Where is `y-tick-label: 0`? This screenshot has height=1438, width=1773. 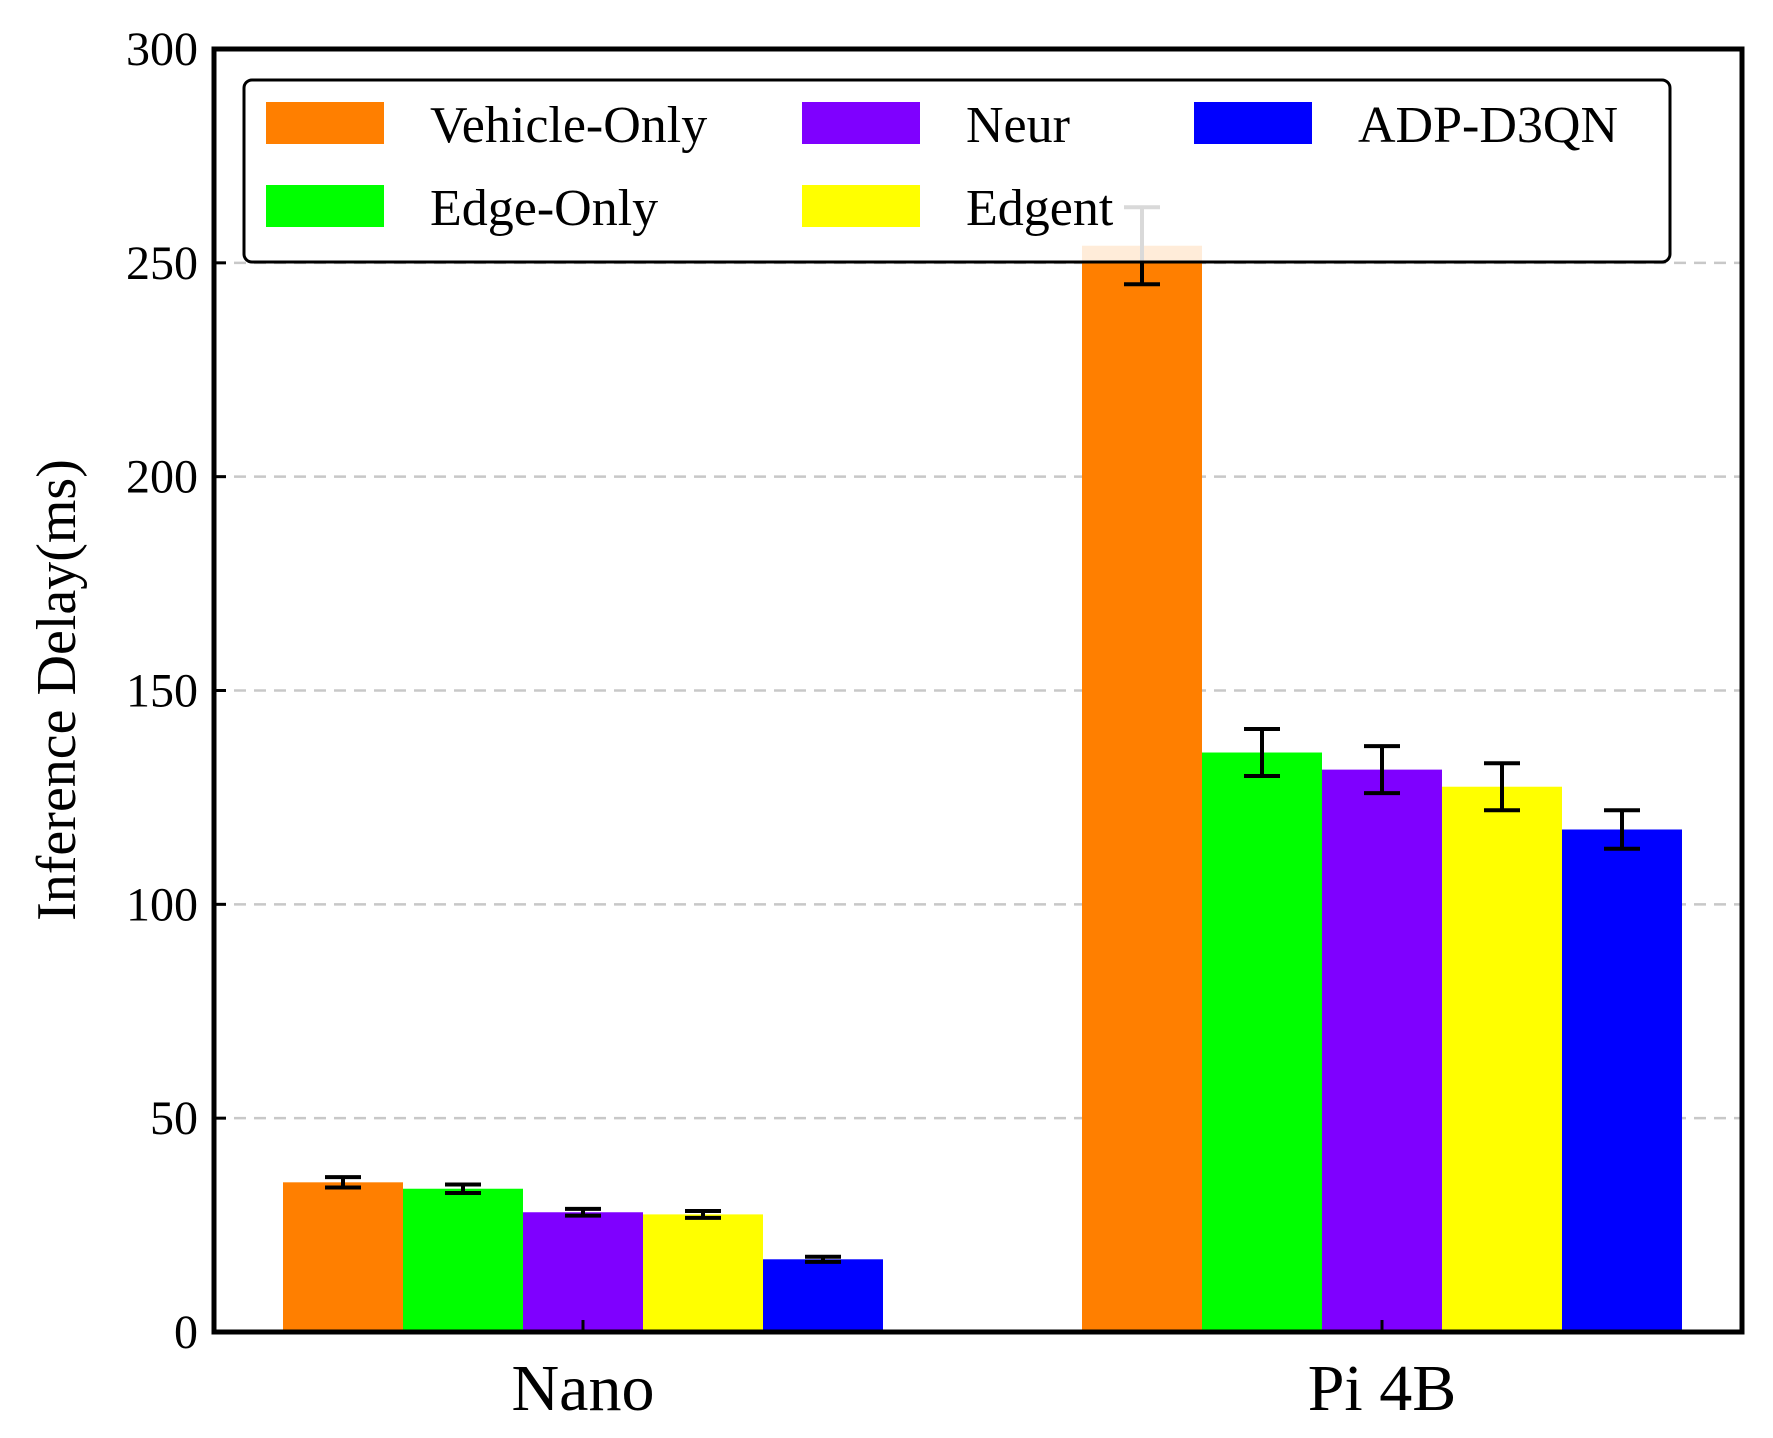 y-tick-label: 0 is located at coordinates (186, 1332).